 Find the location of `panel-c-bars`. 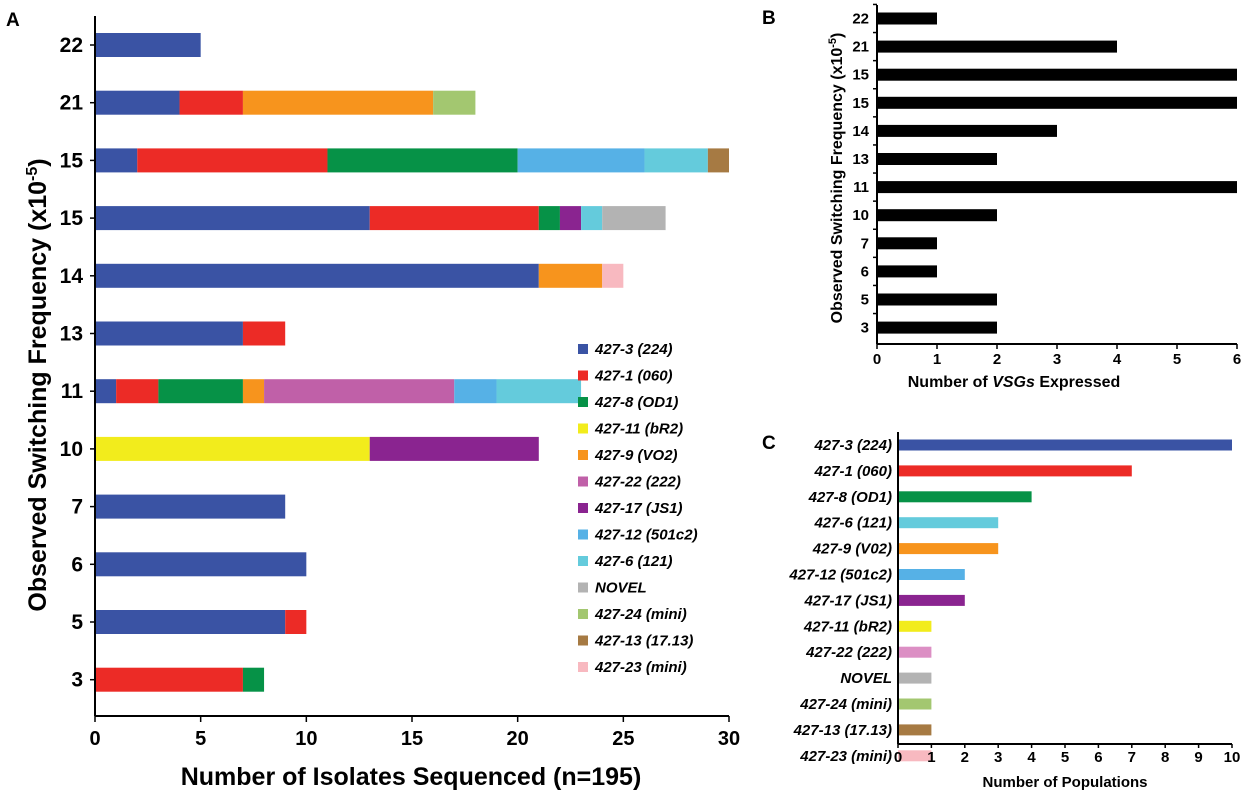

panel-c-bars is located at coordinates (1065, 600).